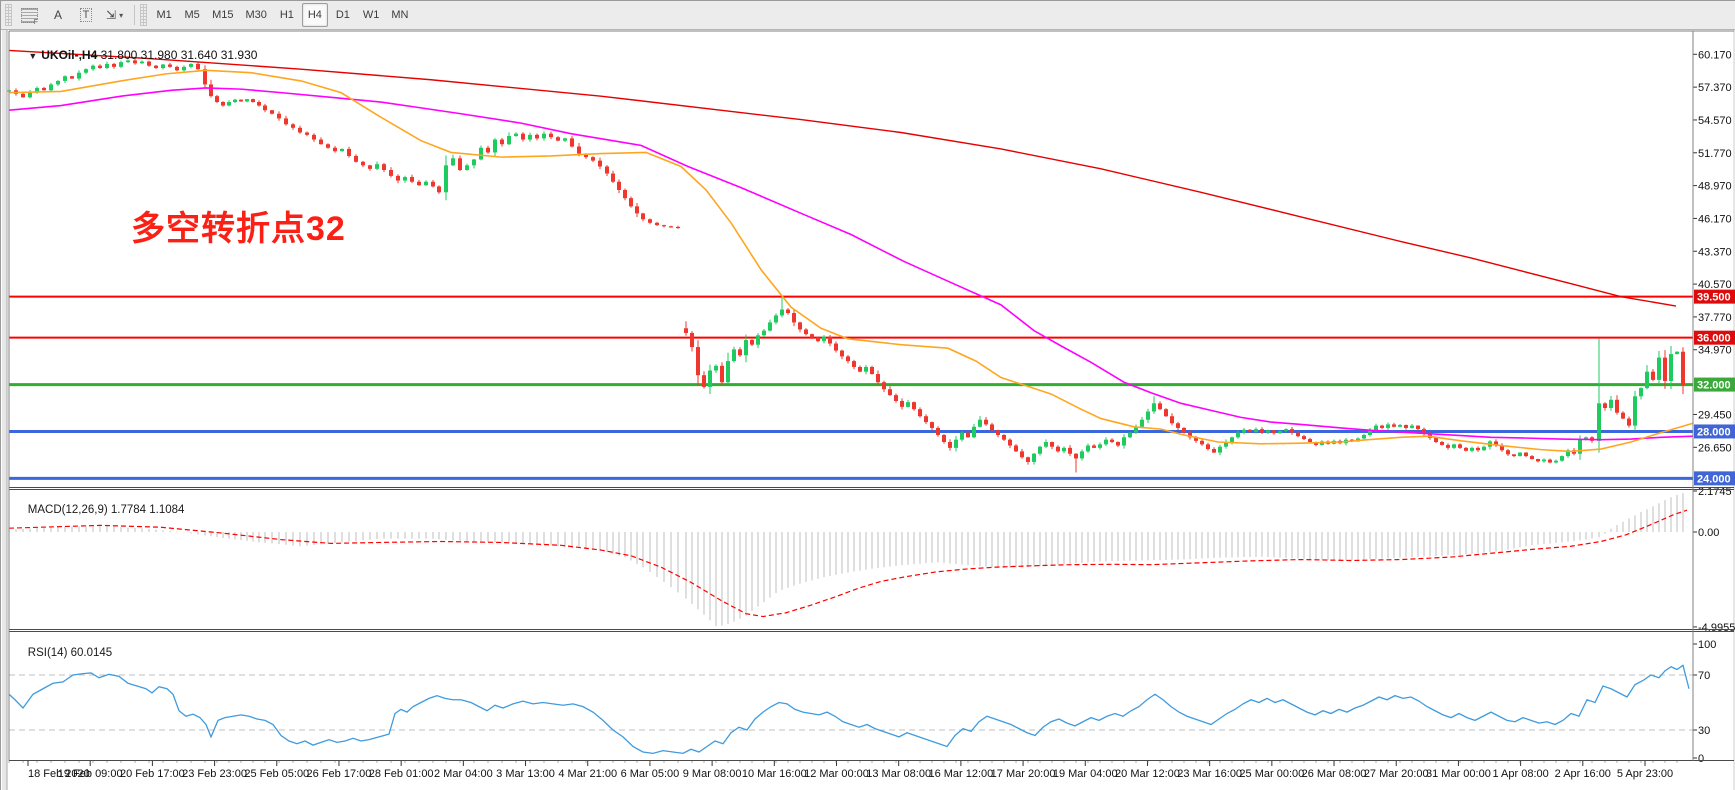  Describe the element at coordinates (1147, 774) in the screenshot. I see `date-tick-label: 20 Mar 12:00` at that location.